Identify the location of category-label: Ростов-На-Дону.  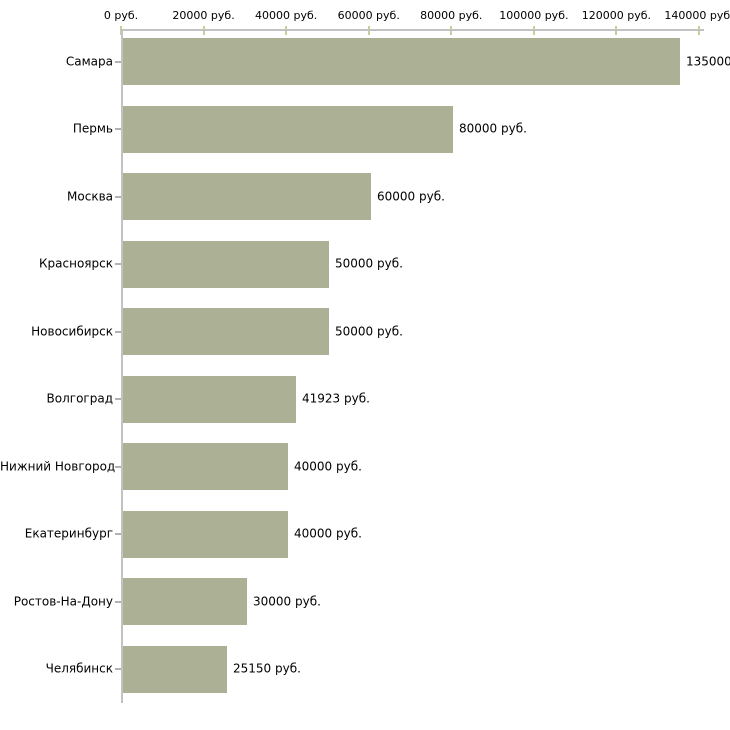
(63, 601).